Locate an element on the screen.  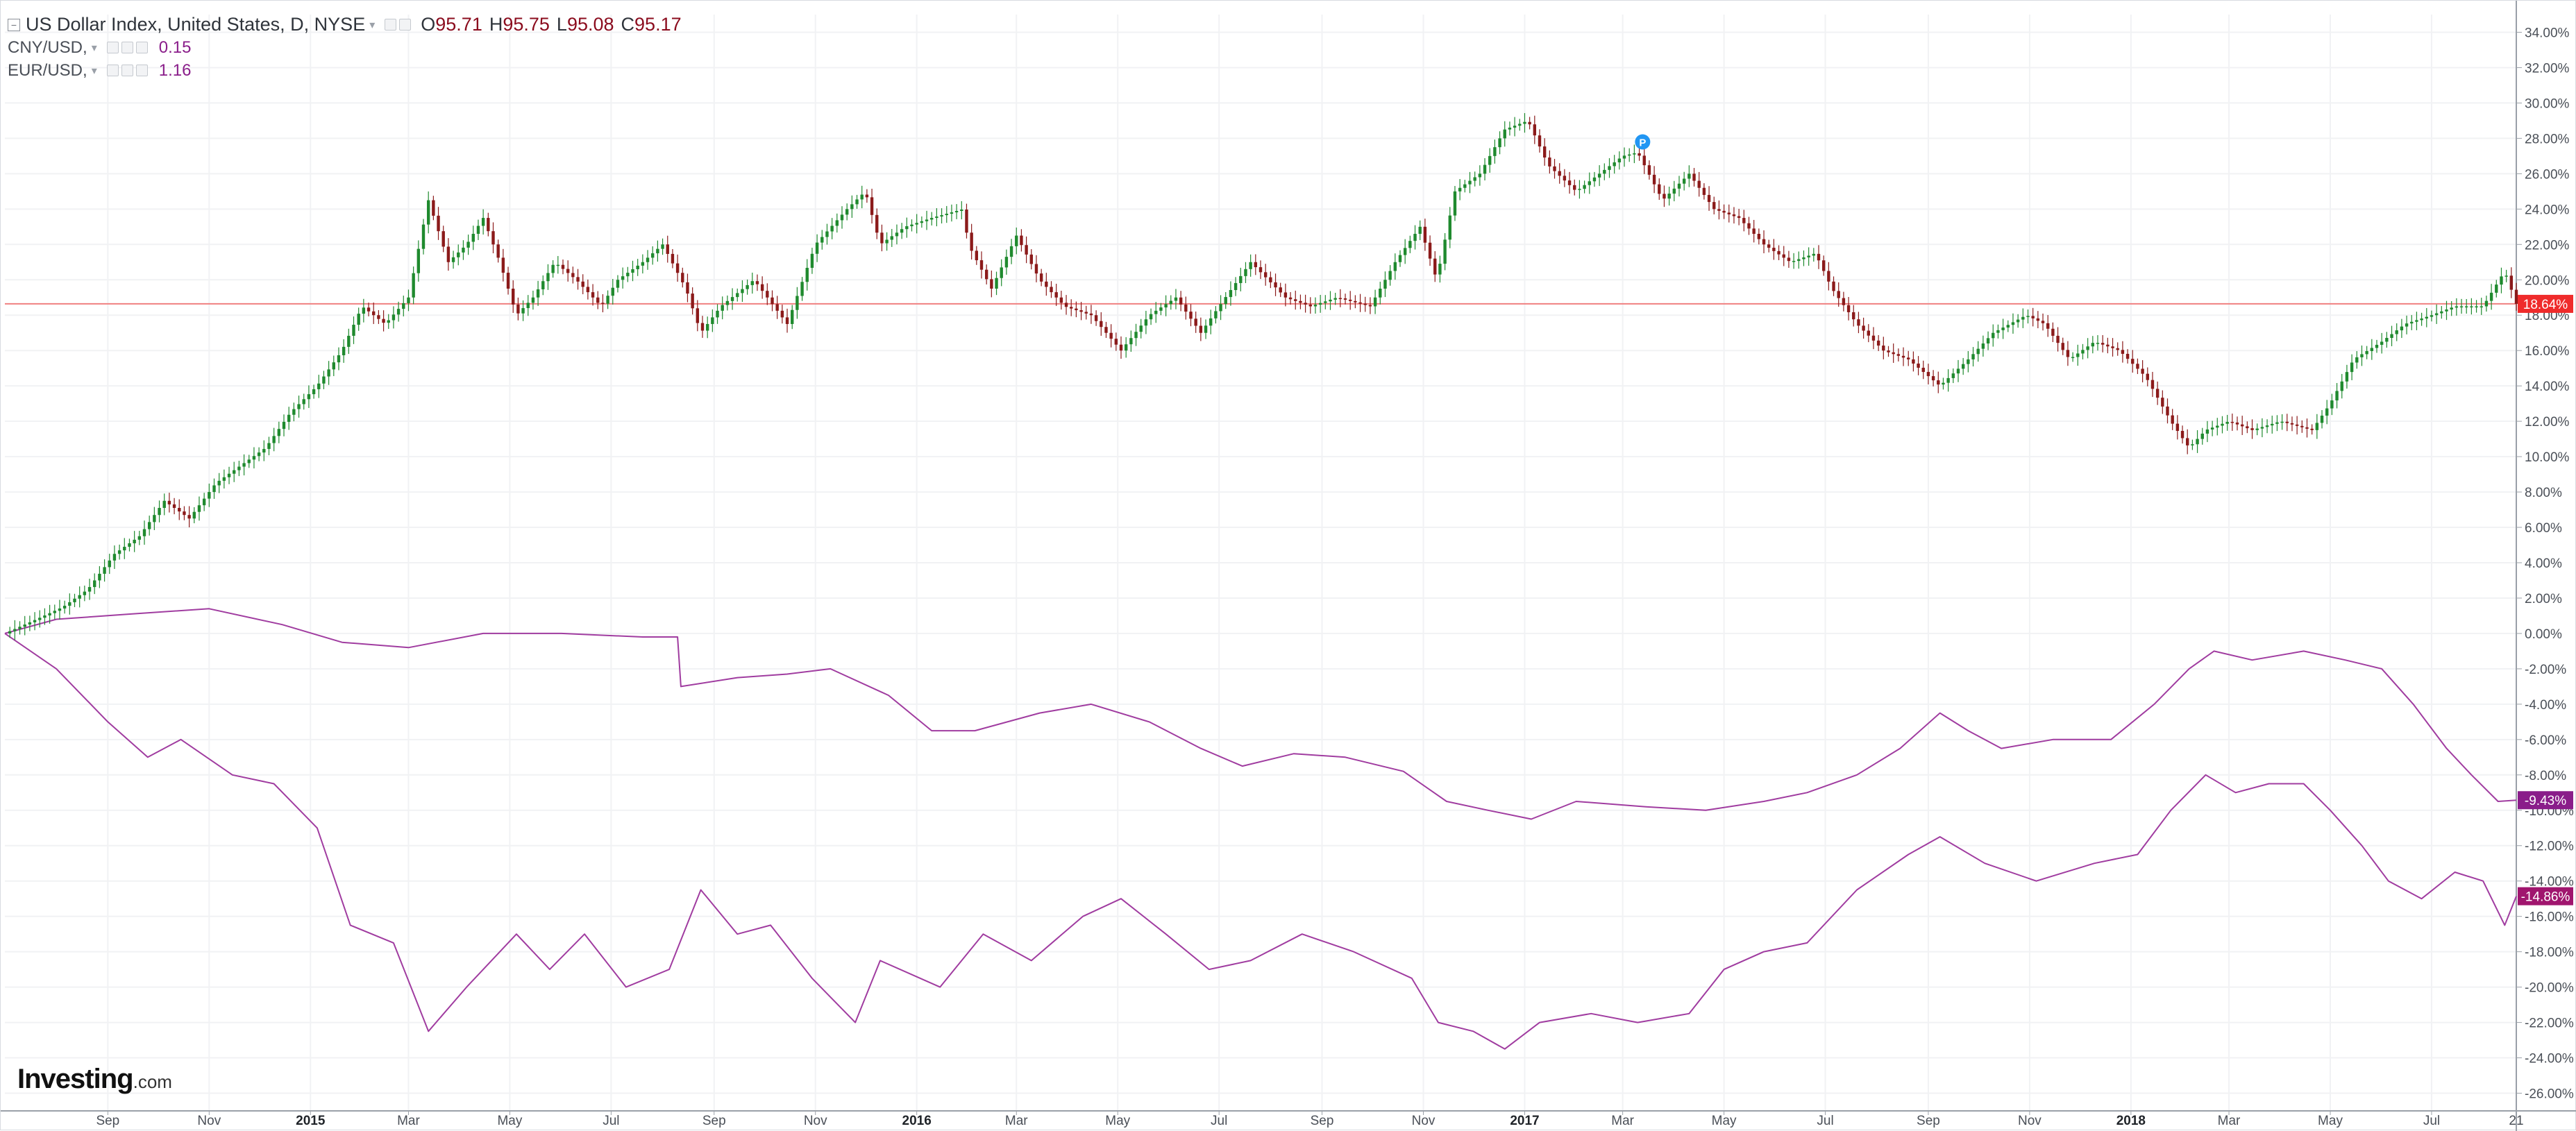
y-tick-label: 34.00% is located at coordinates (2547, 33).